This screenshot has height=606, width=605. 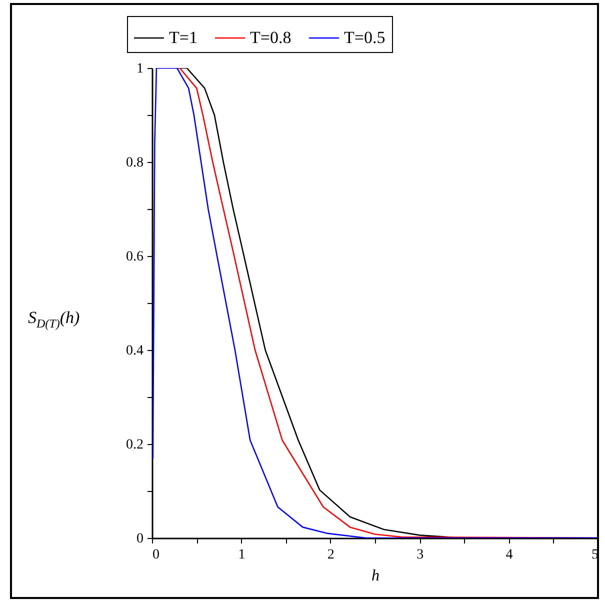 What do you see at coordinates (135, 163) in the screenshot?
I see `y-tick-label: 0.8` at bounding box center [135, 163].